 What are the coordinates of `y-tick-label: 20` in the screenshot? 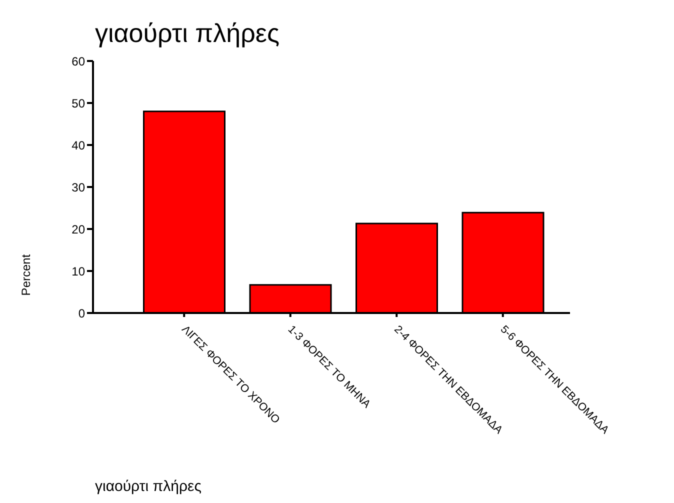 It's located at (79, 229).